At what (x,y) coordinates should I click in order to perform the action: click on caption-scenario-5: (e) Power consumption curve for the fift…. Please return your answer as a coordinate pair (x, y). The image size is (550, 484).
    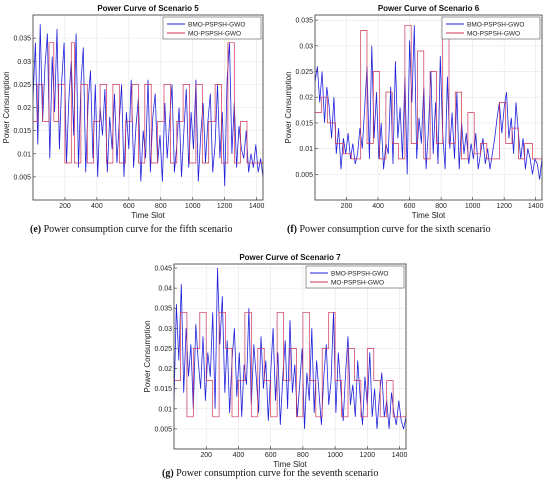
    Looking at the image, I should click on (131, 229).